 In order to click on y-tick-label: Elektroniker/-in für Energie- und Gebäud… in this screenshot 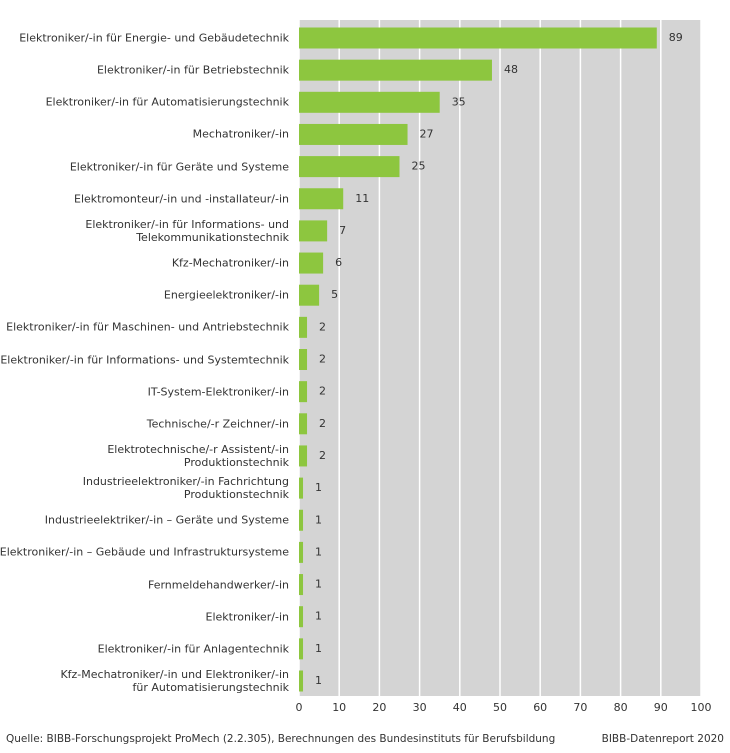, I will do `click(154, 38)`.